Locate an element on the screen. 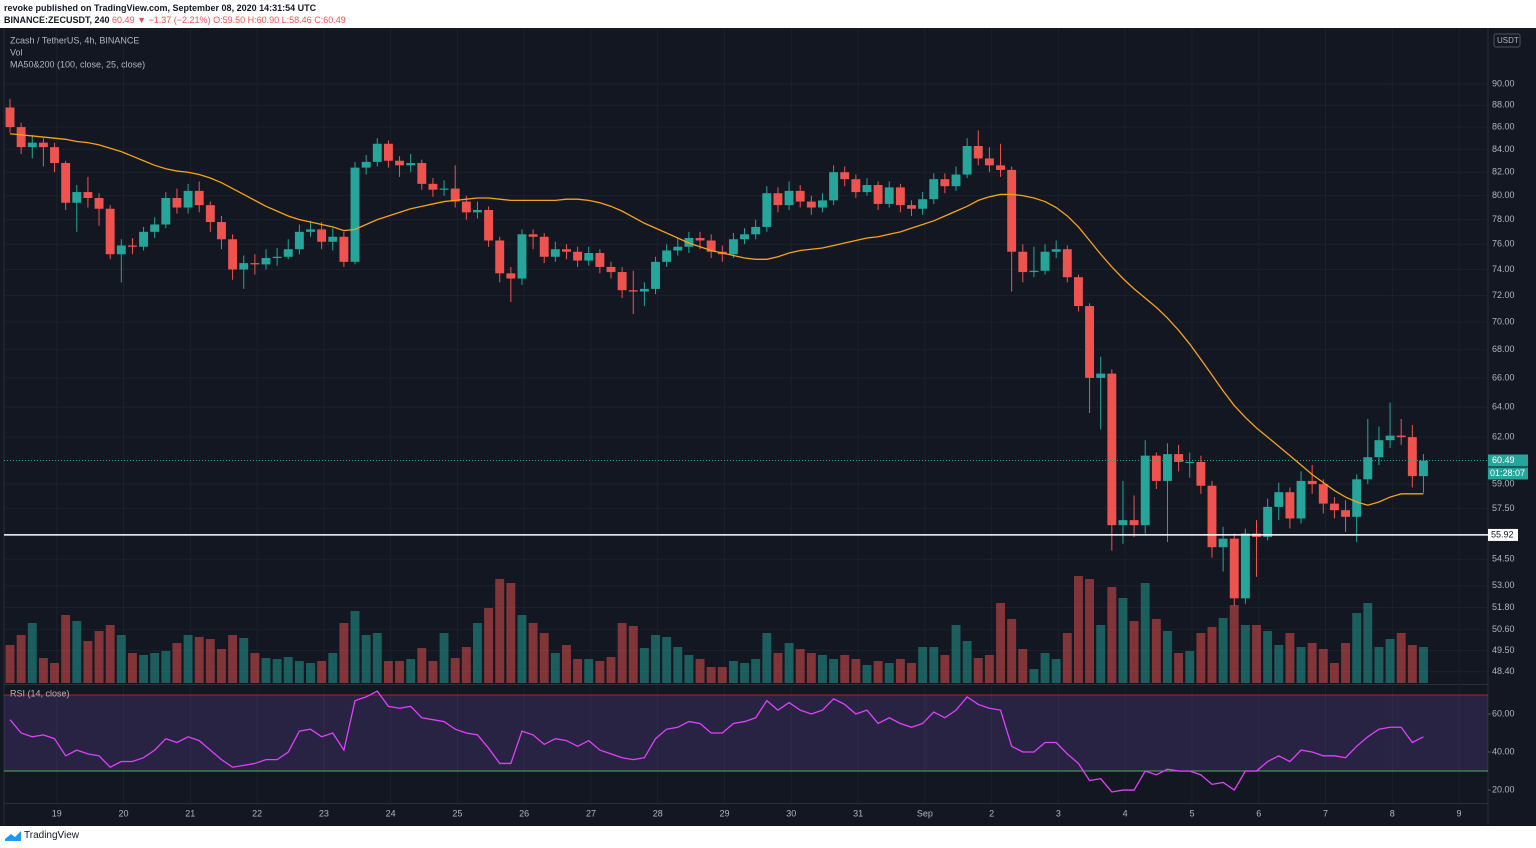  y-tick-label: 50.60 is located at coordinates (1503, 629).